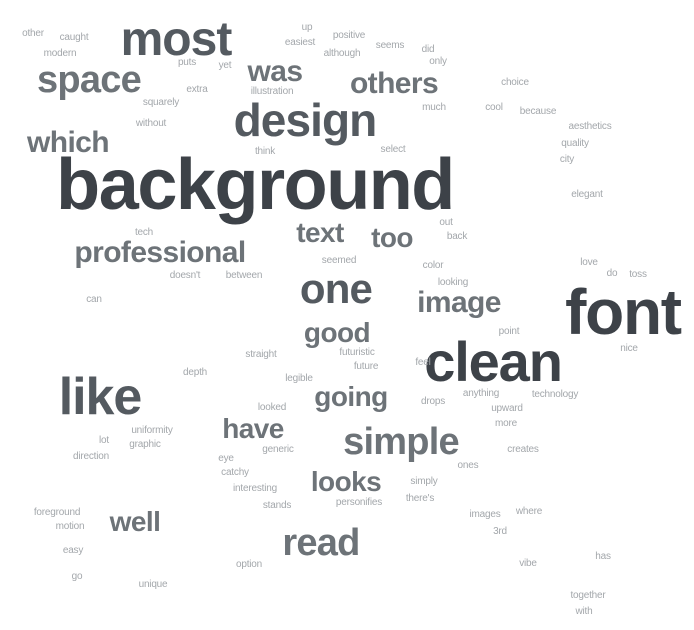 This screenshot has width=694, height=630. Describe the element at coordinates (89, 80) in the screenshot. I see `word-space: space` at that location.